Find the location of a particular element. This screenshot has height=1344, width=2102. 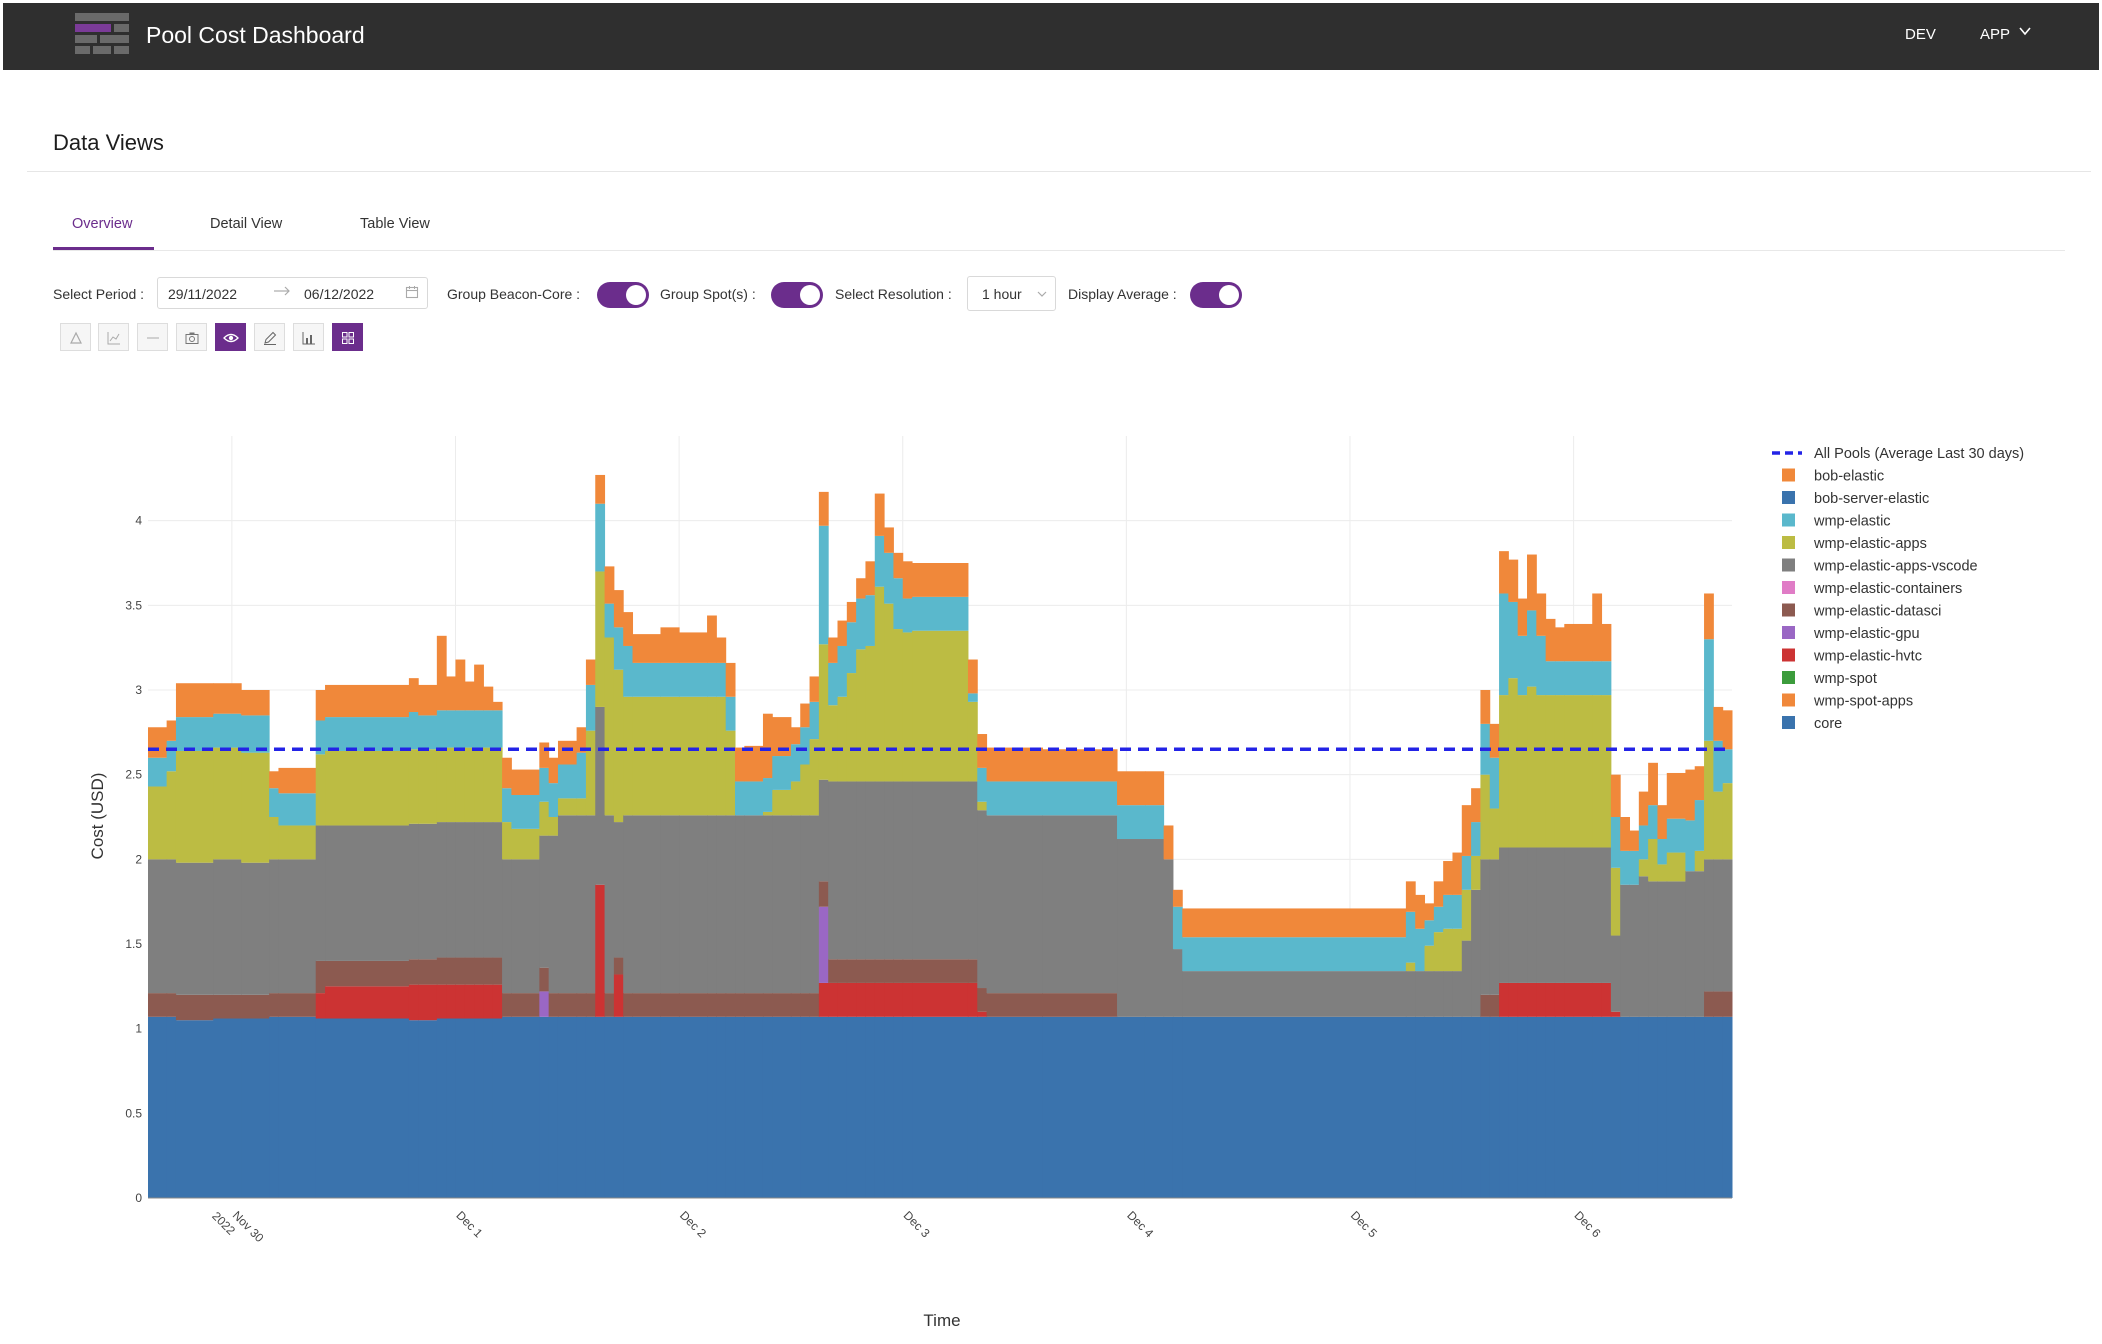

minus-icon is located at coordinates (152, 337).